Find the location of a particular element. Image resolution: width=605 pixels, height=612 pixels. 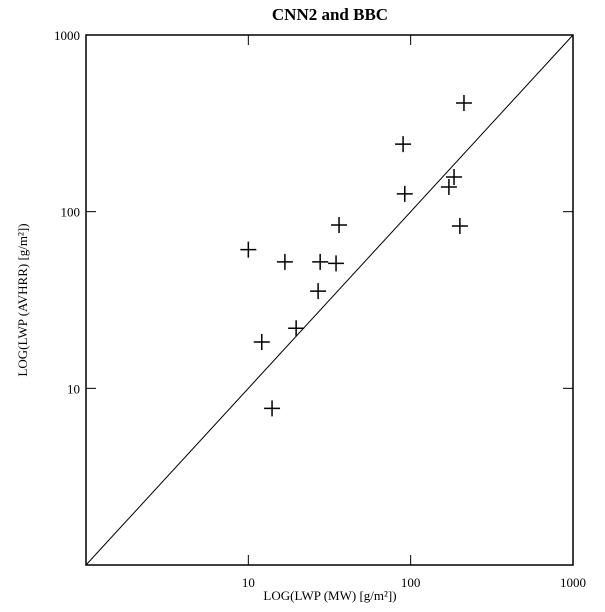

y-tick-label: 1000 is located at coordinates (67, 35).